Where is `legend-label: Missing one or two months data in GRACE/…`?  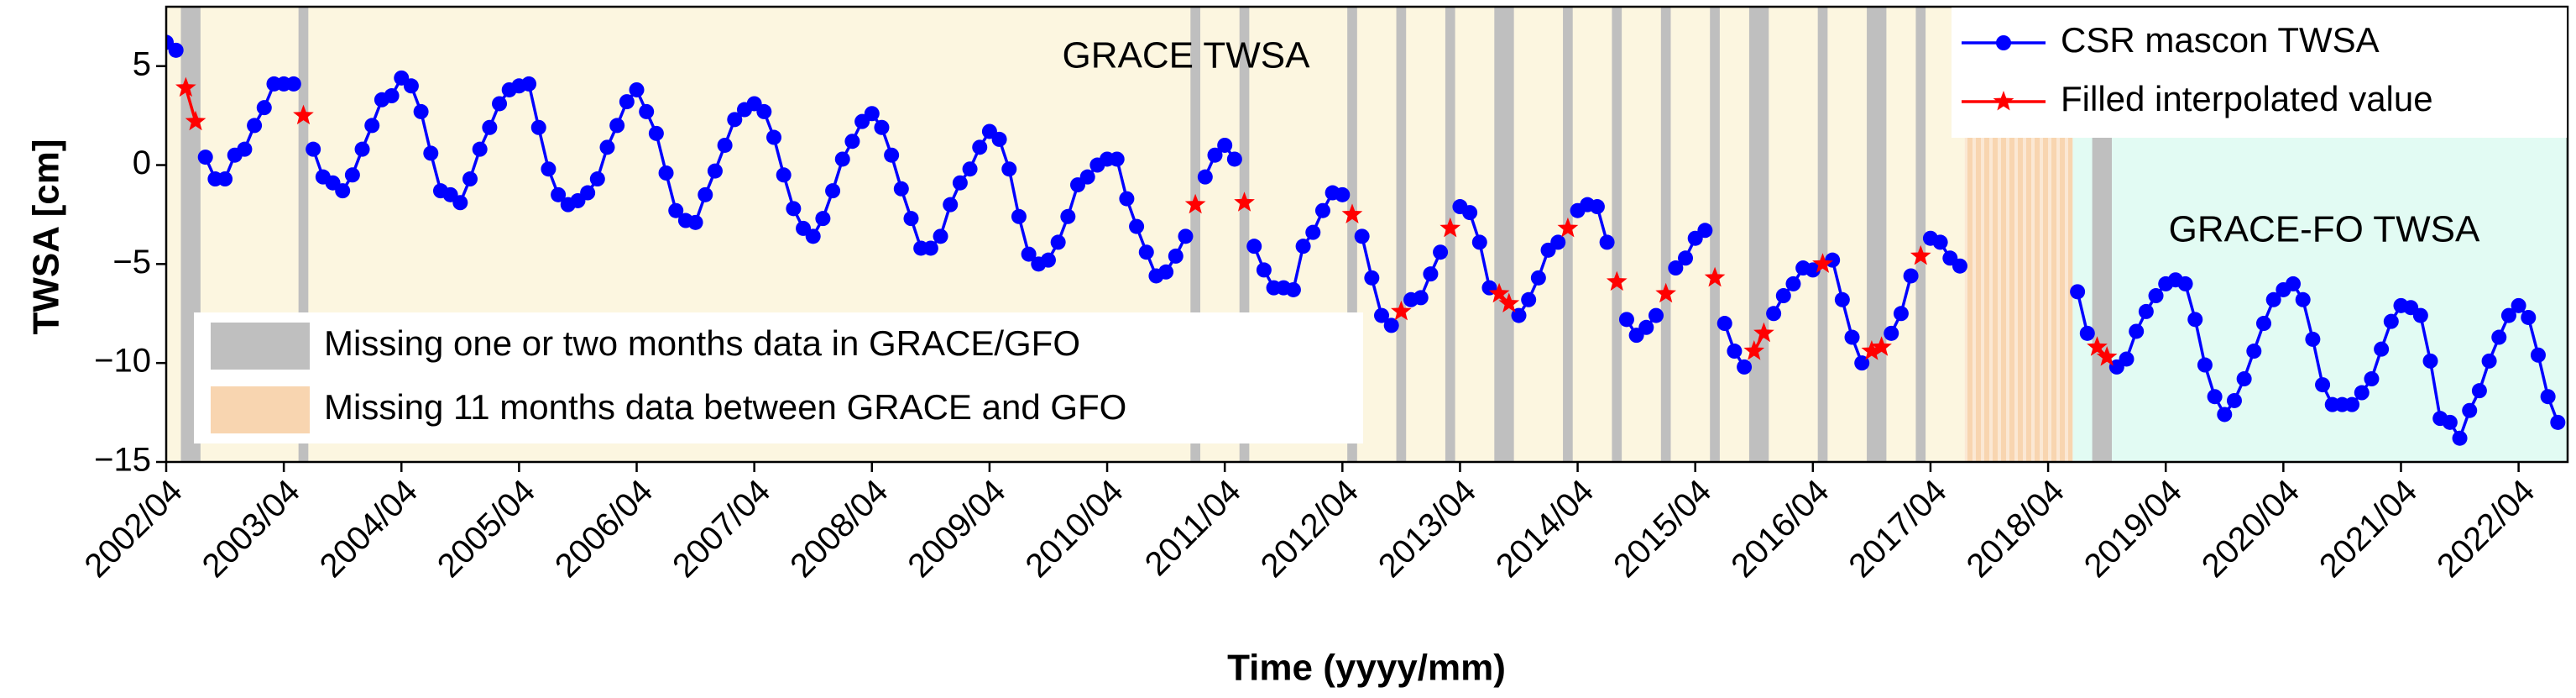
legend-label: Missing one or two months data in GRACE/… is located at coordinates (702, 343).